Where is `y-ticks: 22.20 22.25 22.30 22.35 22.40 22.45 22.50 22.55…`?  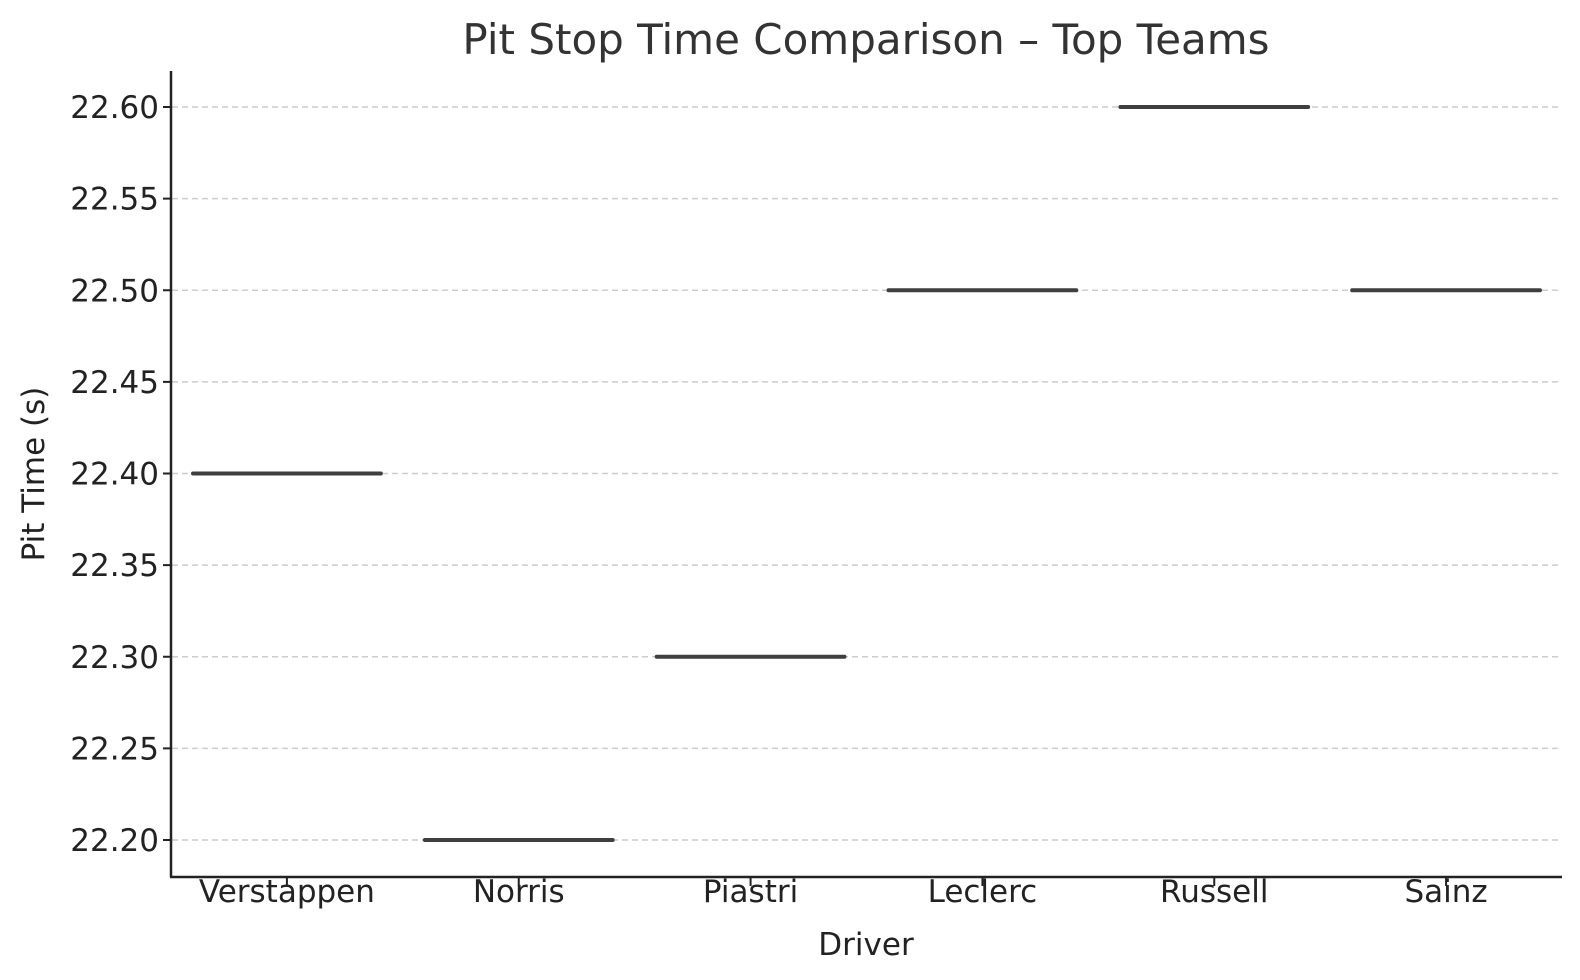 y-ticks: 22.20 22.25 22.30 22.35 22.40 22.45 22.50 22.55… is located at coordinates (120, 474).